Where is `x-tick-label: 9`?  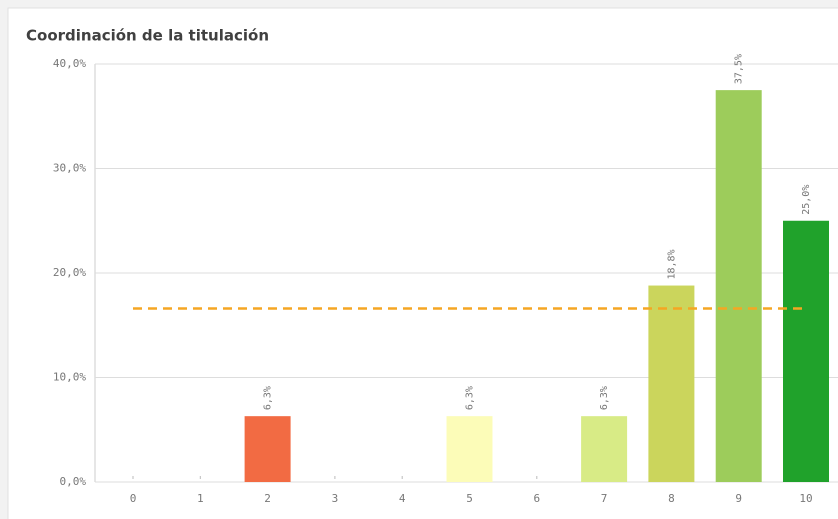 x-tick-label: 9 is located at coordinates (738, 498).